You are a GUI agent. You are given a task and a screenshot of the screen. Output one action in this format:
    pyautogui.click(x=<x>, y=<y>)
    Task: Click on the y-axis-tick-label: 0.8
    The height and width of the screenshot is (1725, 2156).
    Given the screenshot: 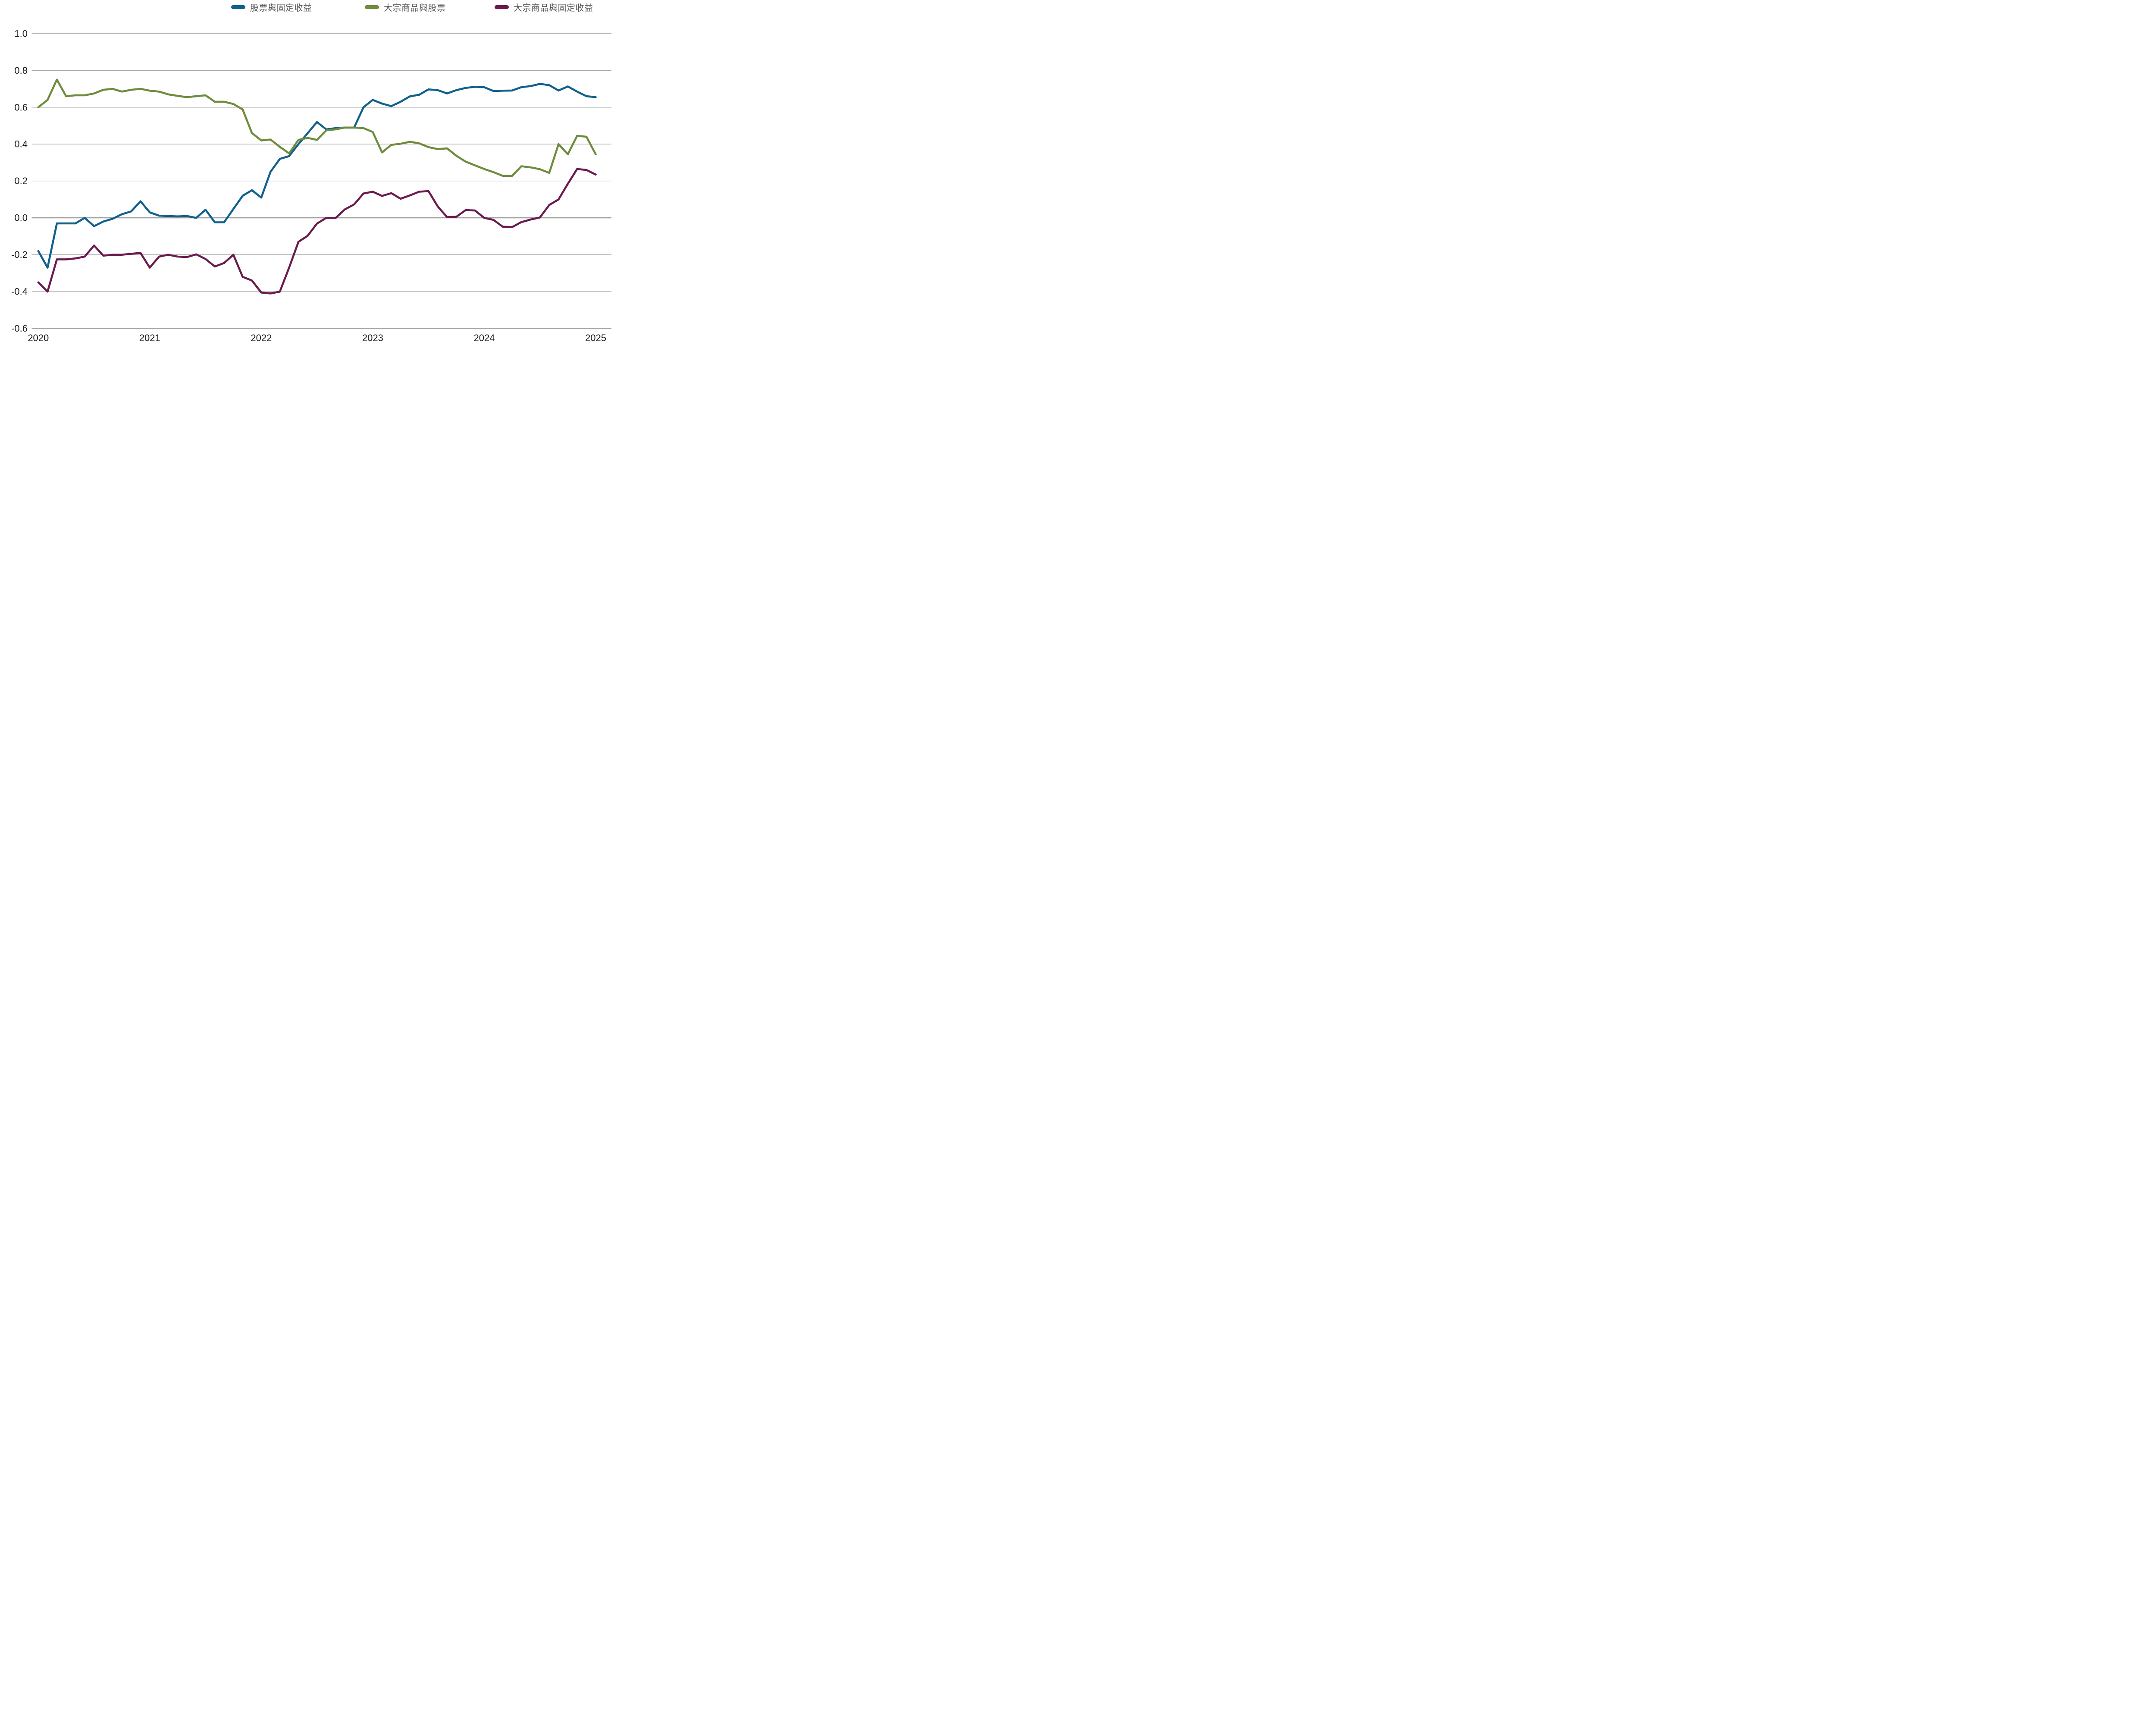 What is the action you would take?
    pyautogui.click(x=21, y=70)
    